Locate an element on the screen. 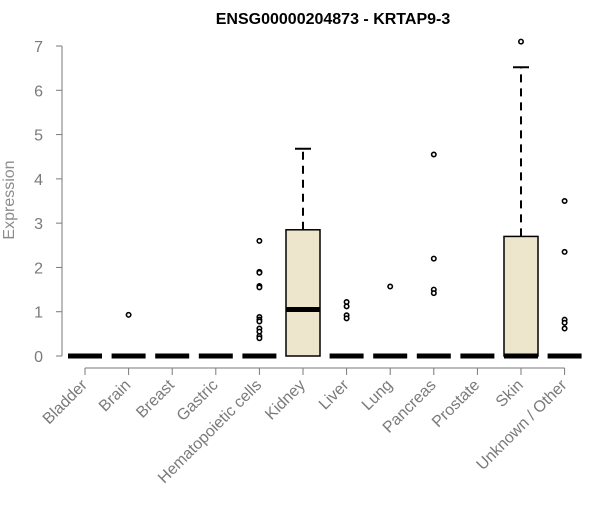 This screenshot has height=505, width=600. x-tick-label: Prostate is located at coordinates (456, 404).